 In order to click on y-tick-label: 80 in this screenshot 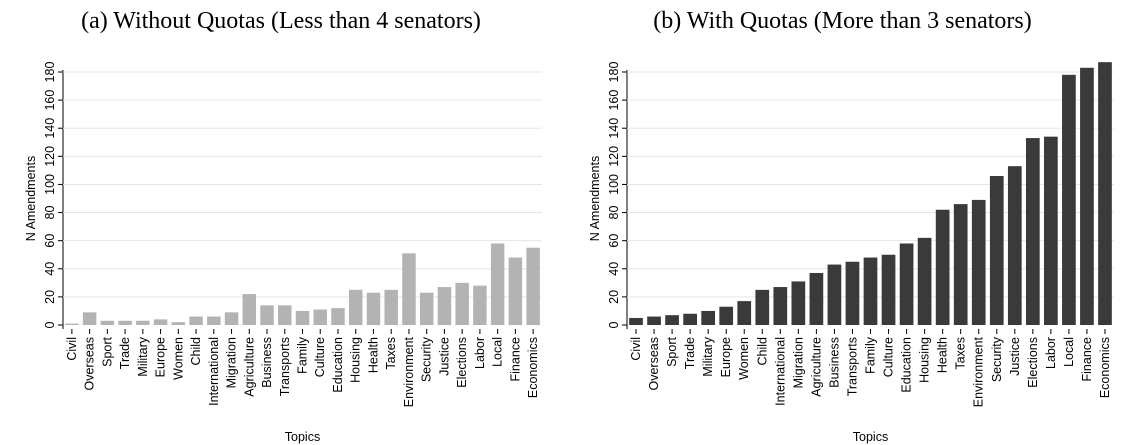, I will do `click(614, 213)`.